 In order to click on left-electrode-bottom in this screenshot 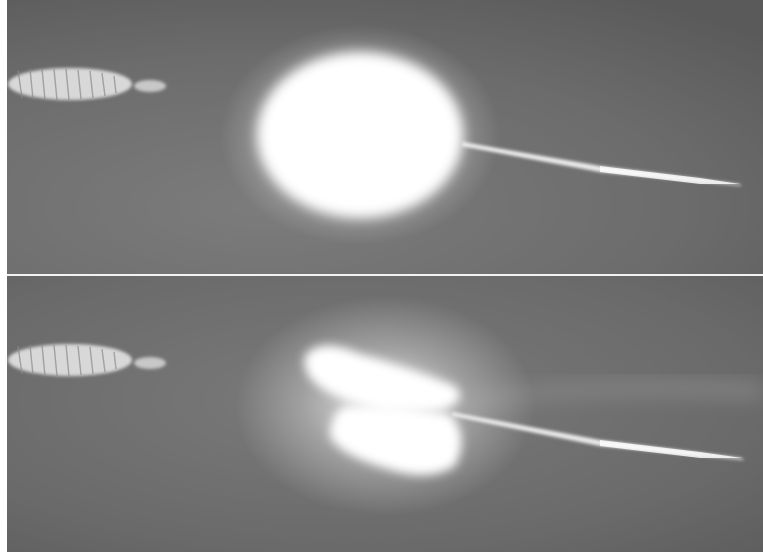, I will do `click(87, 360)`.